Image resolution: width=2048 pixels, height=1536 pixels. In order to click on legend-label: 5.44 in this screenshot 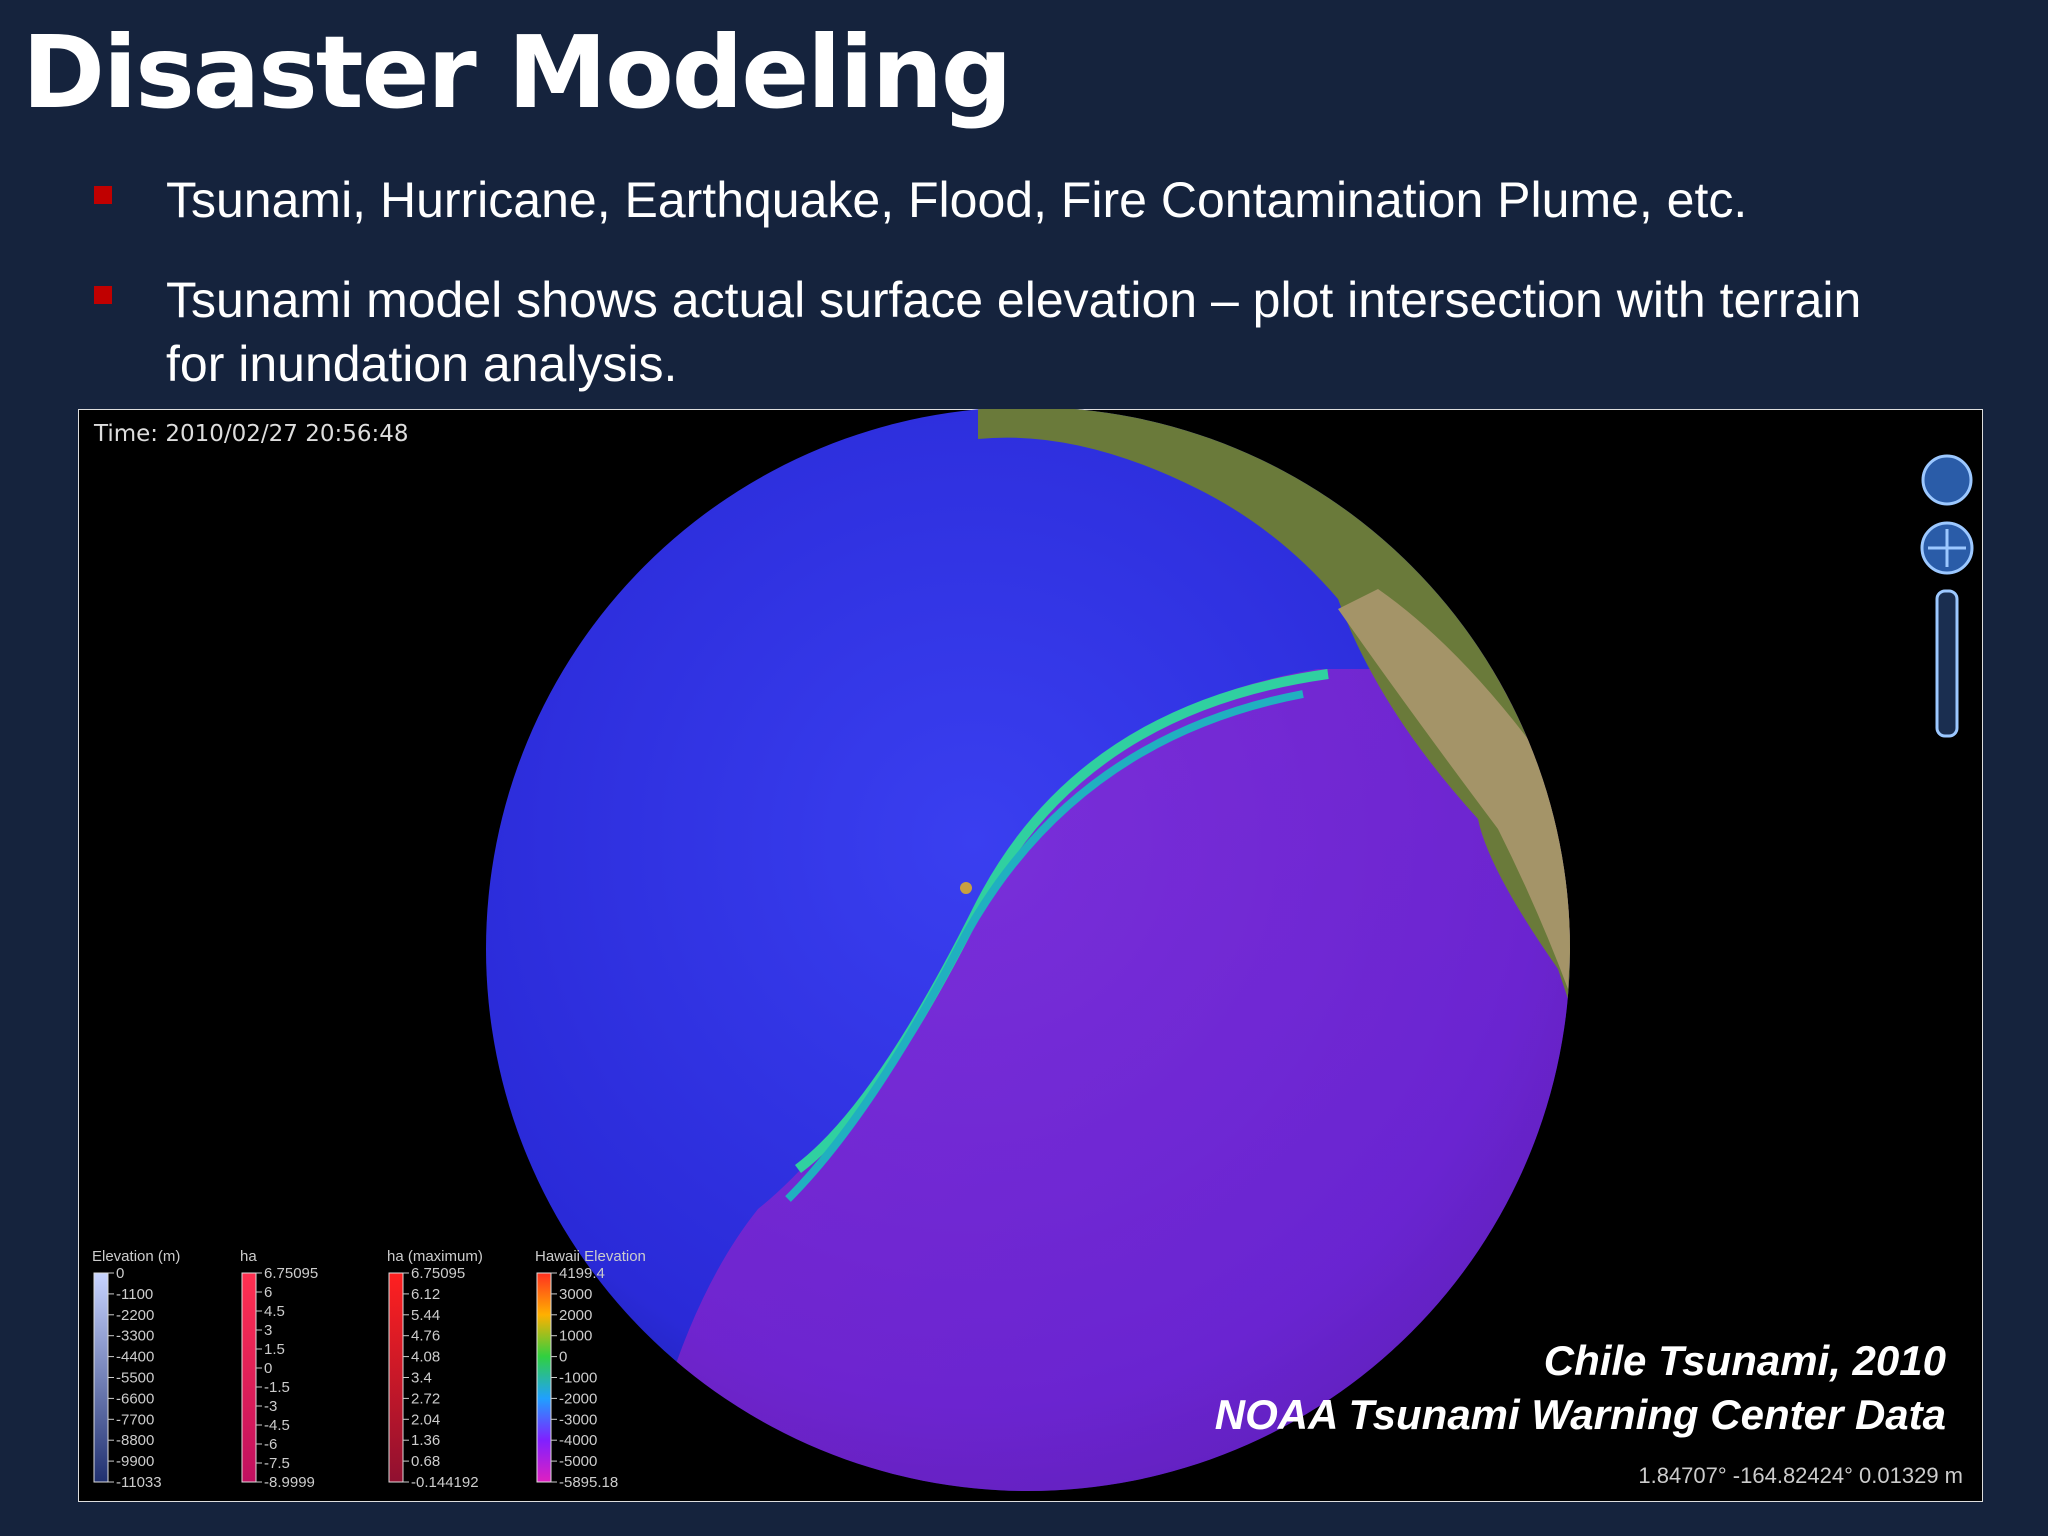, I will do `click(425, 1315)`.